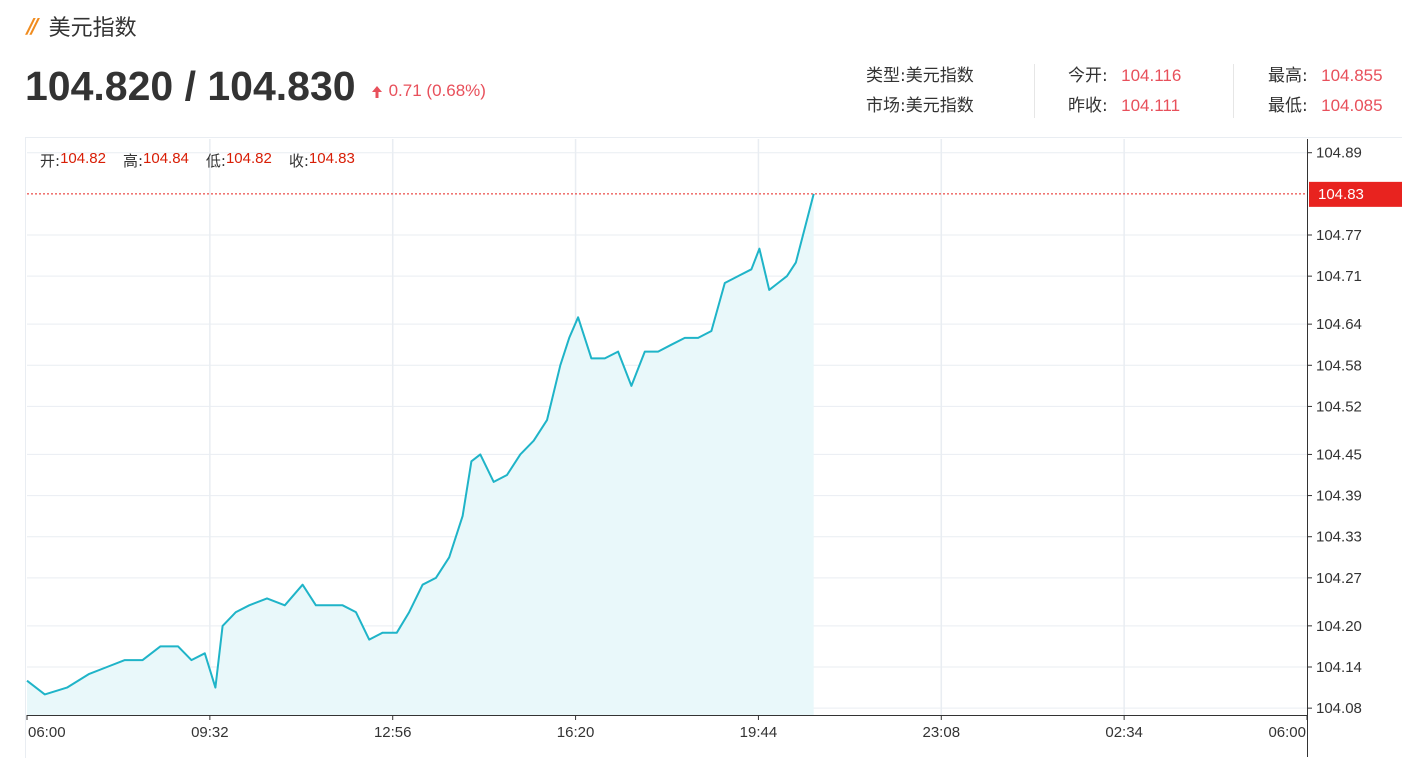 This screenshot has height=758, width=1412. I want to click on change-value: 0.71 (0.68%), so click(437, 90).